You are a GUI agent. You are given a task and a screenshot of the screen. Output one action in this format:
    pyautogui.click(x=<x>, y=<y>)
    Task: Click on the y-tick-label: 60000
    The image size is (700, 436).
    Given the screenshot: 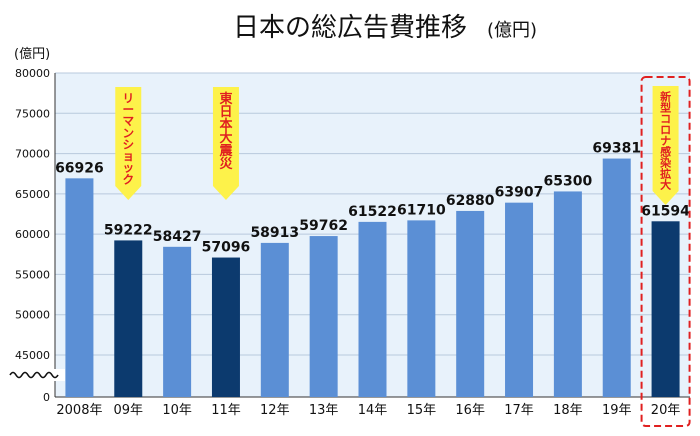 What is the action you would take?
    pyautogui.click(x=32, y=234)
    